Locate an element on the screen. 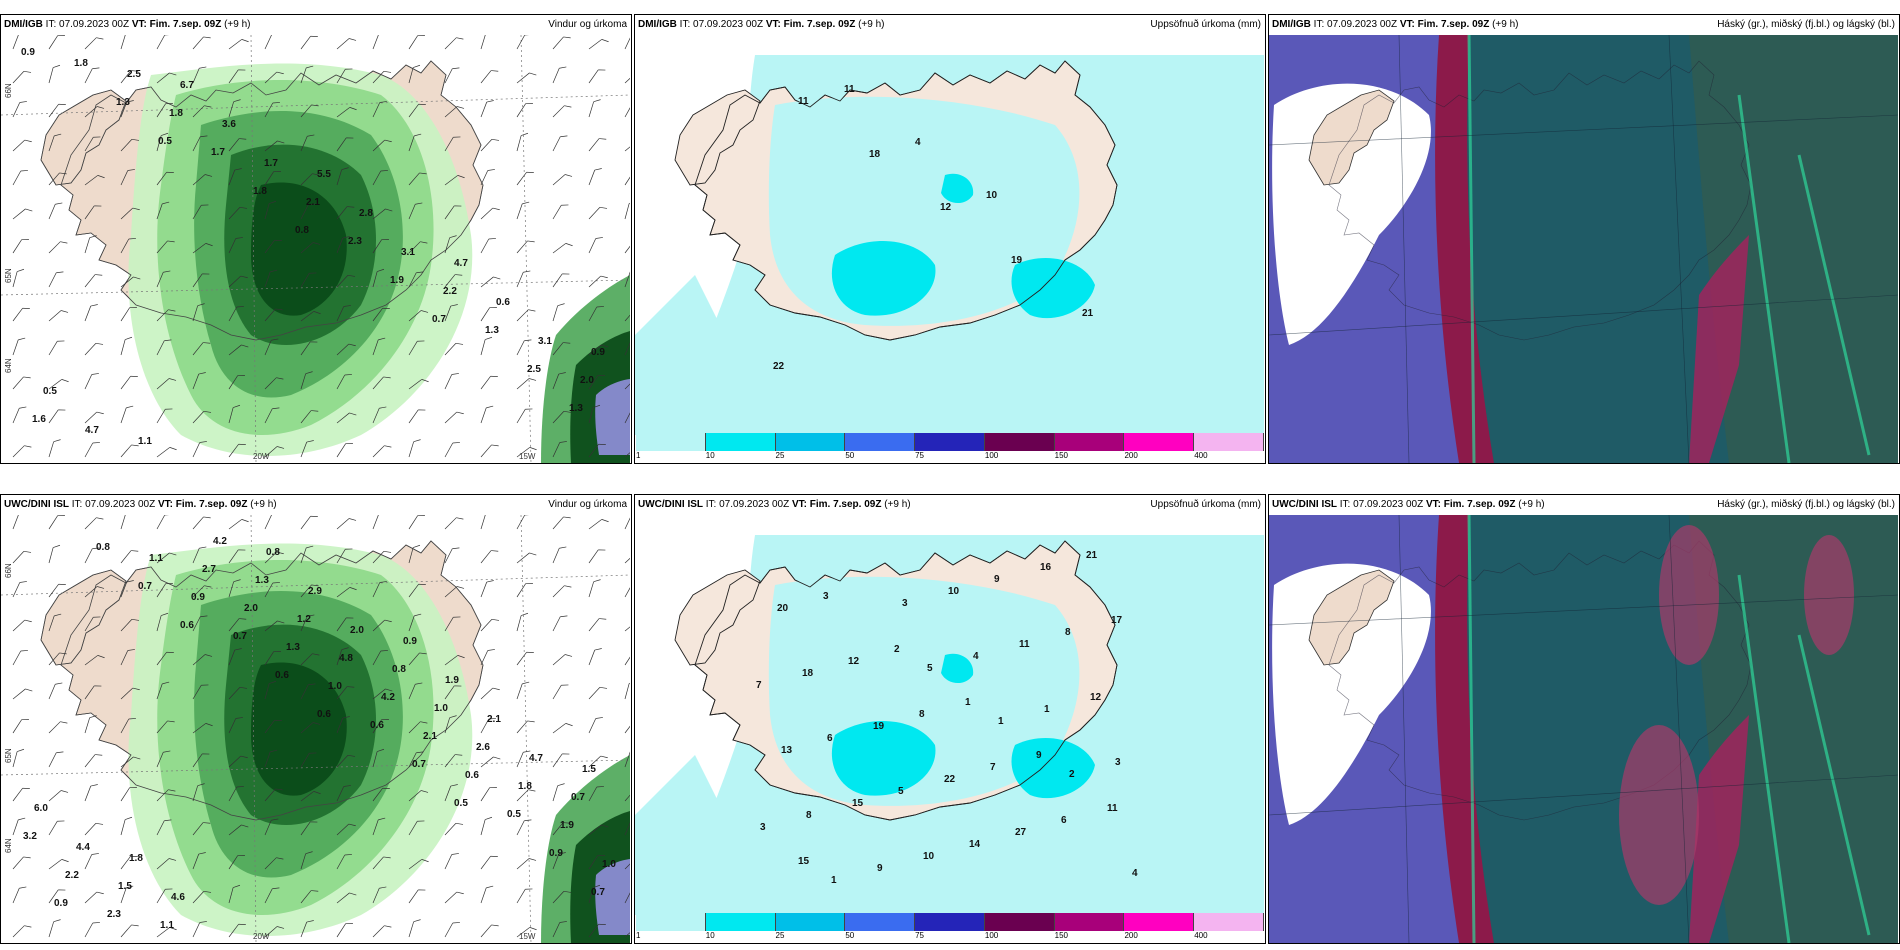 Image resolution: width=1900 pixels, height=950 pixels. precip-value-label: 4.2 is located at coordinates (220, 541).